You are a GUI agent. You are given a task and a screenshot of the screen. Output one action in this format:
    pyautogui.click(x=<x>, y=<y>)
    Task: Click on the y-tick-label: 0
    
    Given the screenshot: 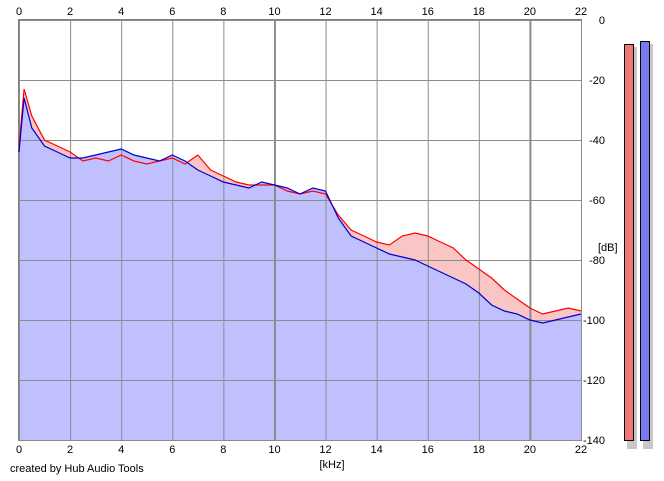 What is the action you would take?
    pyautogui.click(x=602, y=21)
    